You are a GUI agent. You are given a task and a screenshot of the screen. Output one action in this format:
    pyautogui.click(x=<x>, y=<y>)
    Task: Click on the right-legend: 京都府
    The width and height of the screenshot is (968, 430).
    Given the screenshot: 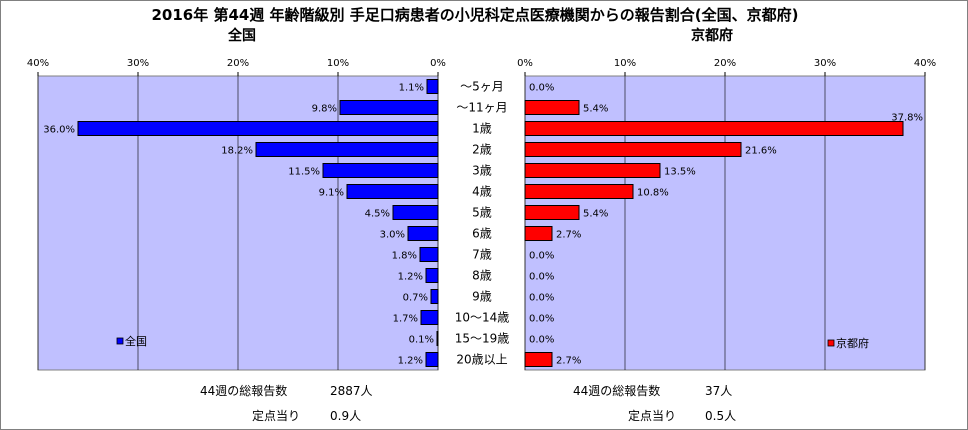 What is the action you would take?
    pyautogui.click(x=848, y=343)
    